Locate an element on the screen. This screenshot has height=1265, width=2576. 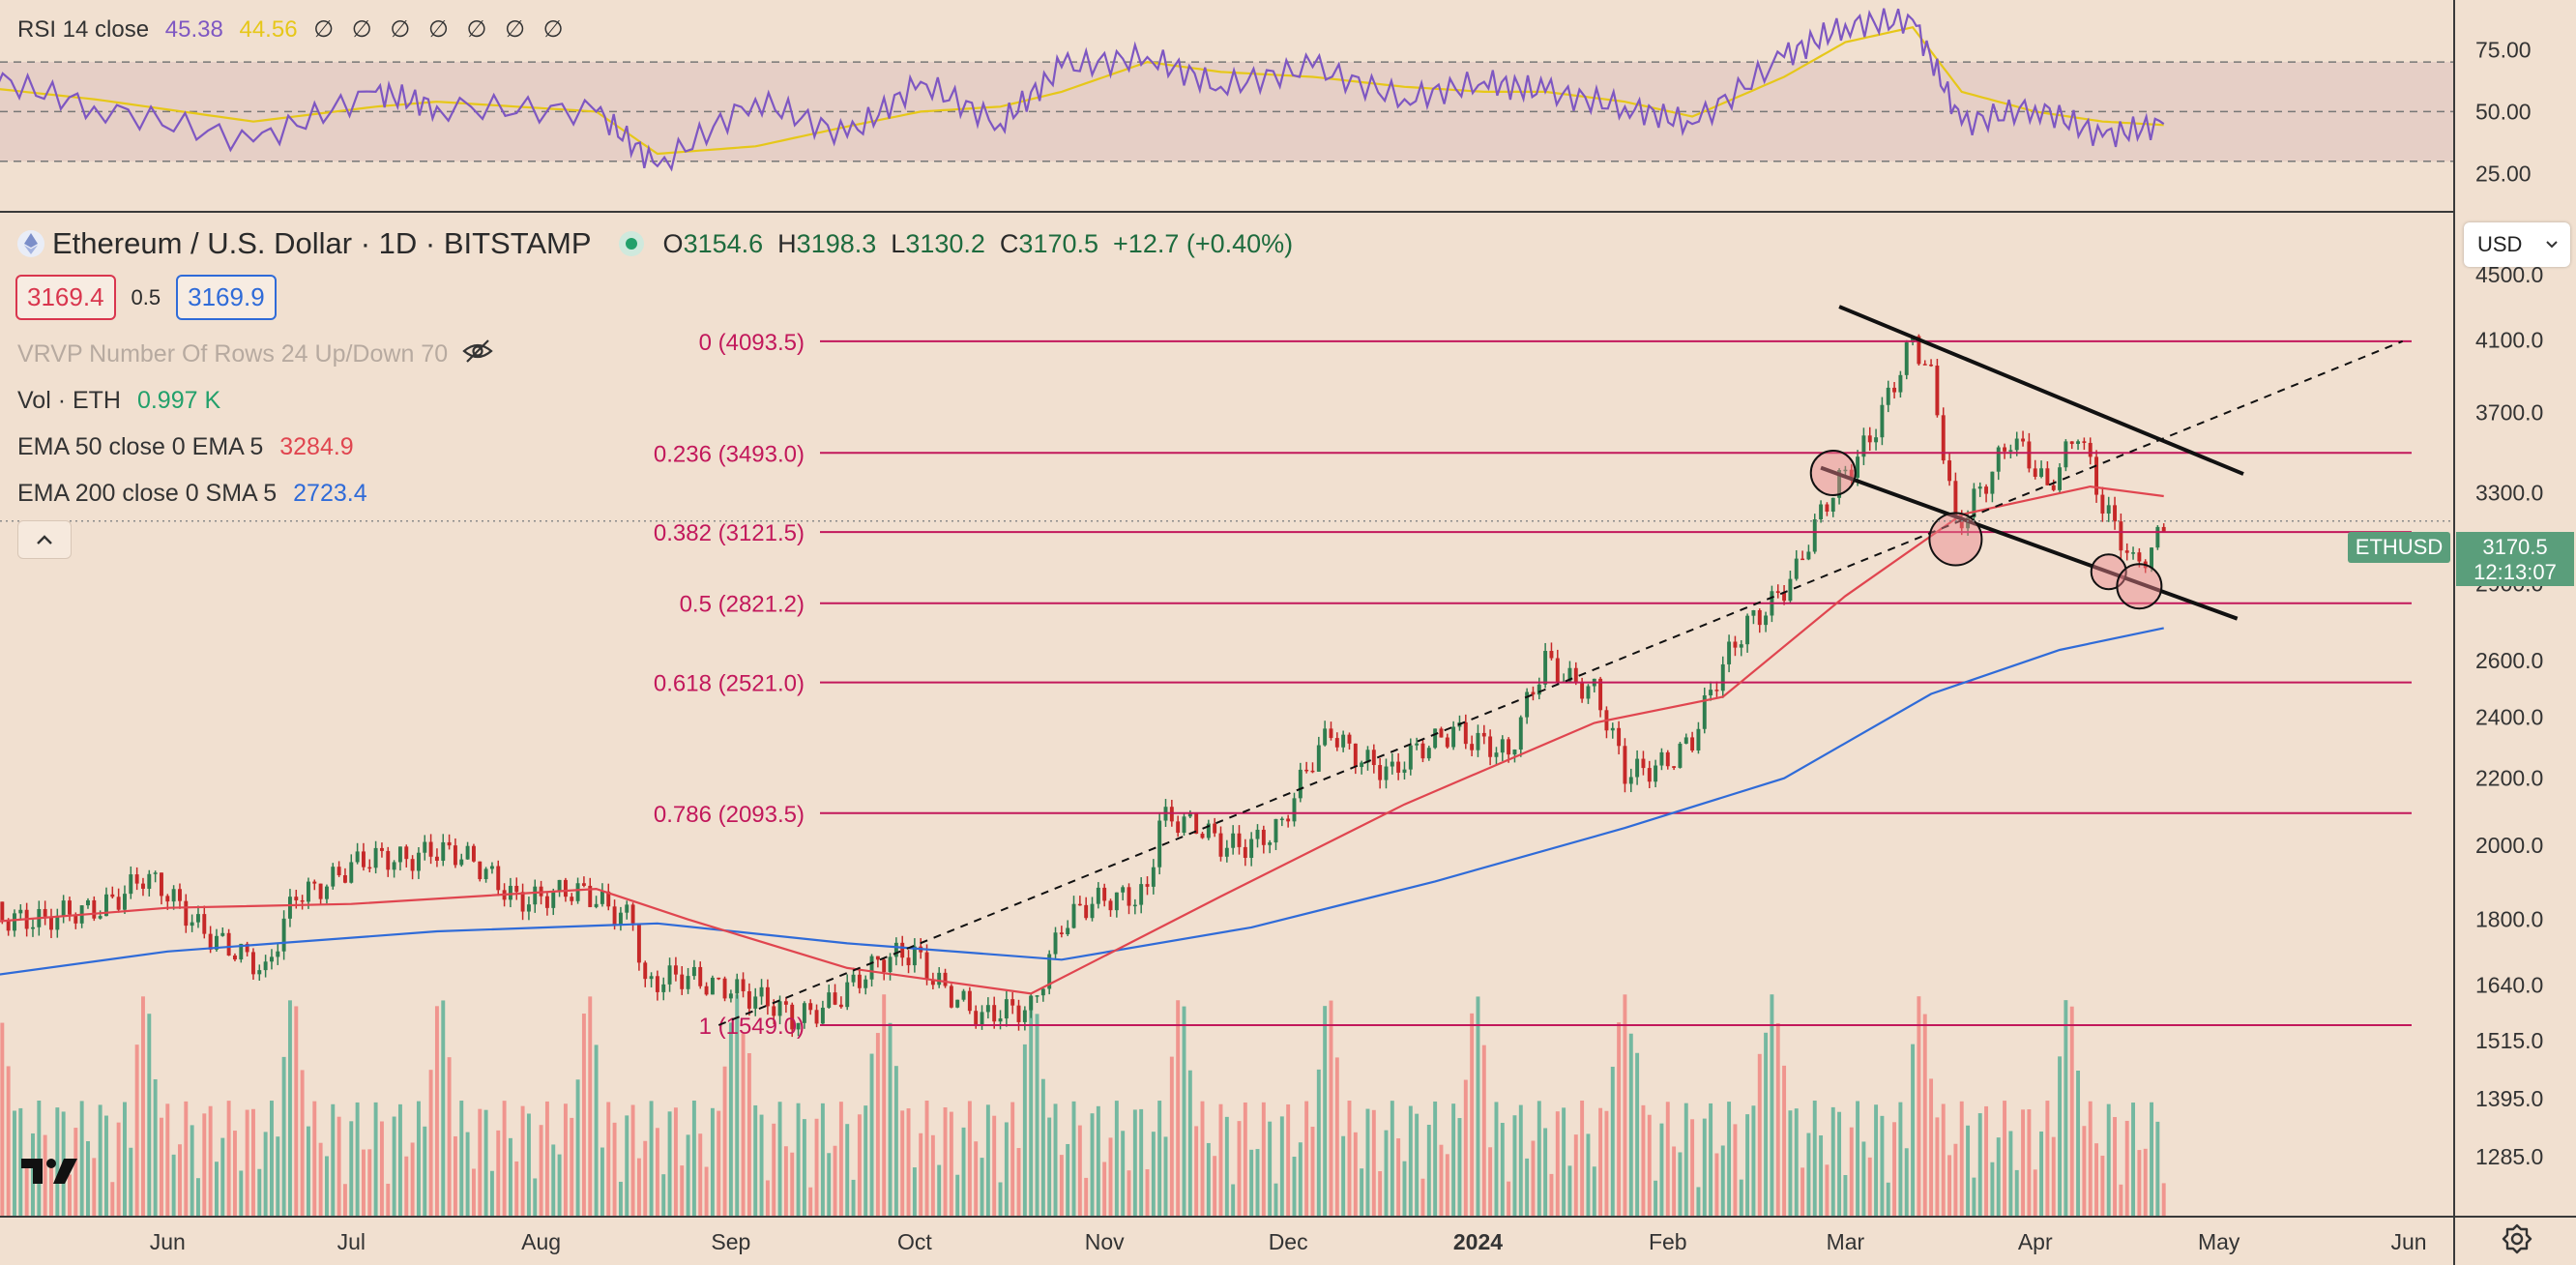
time-tick-label: 2024 is located at coordinates (1478, 1241).